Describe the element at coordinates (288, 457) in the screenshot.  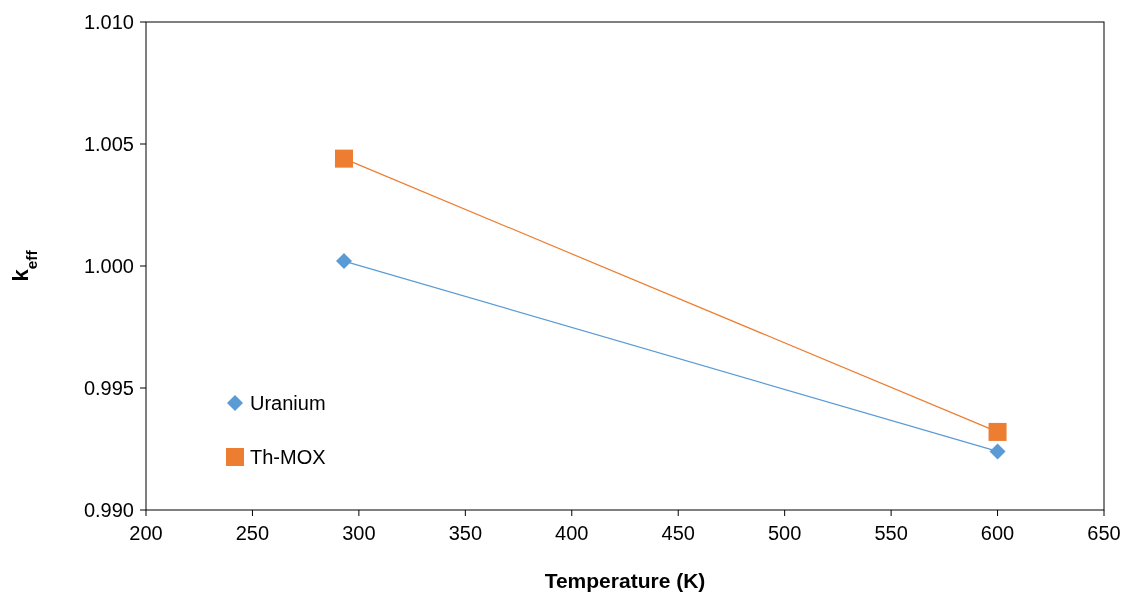
I see `legend-label: Th-MOX` at that location.